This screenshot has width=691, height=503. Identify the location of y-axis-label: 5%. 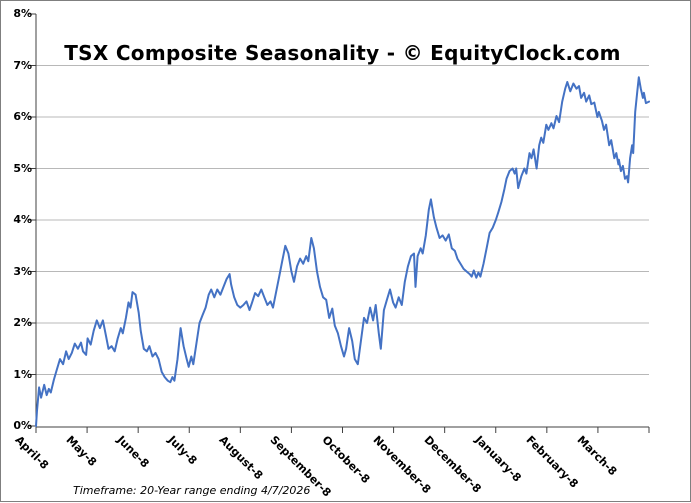
(22, 168).